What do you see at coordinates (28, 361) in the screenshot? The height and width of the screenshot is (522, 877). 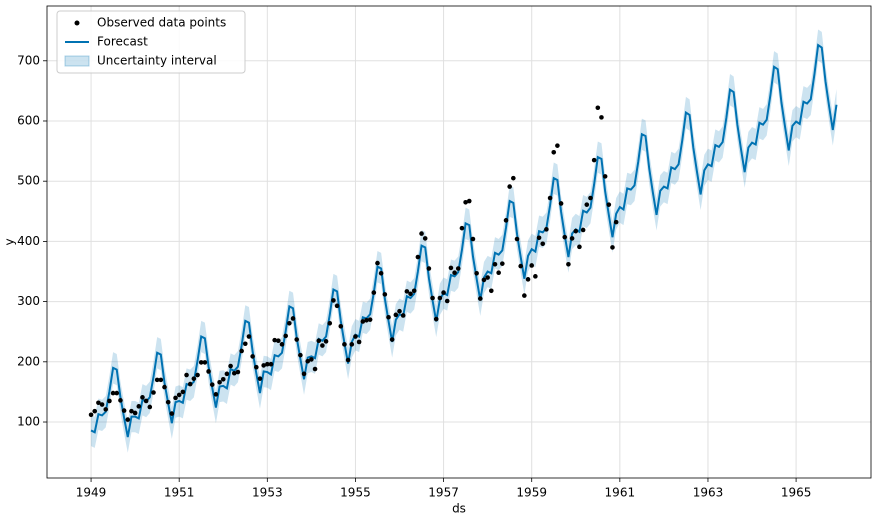 I see `y-tick-label: 200` at bounding box center [28, 361].